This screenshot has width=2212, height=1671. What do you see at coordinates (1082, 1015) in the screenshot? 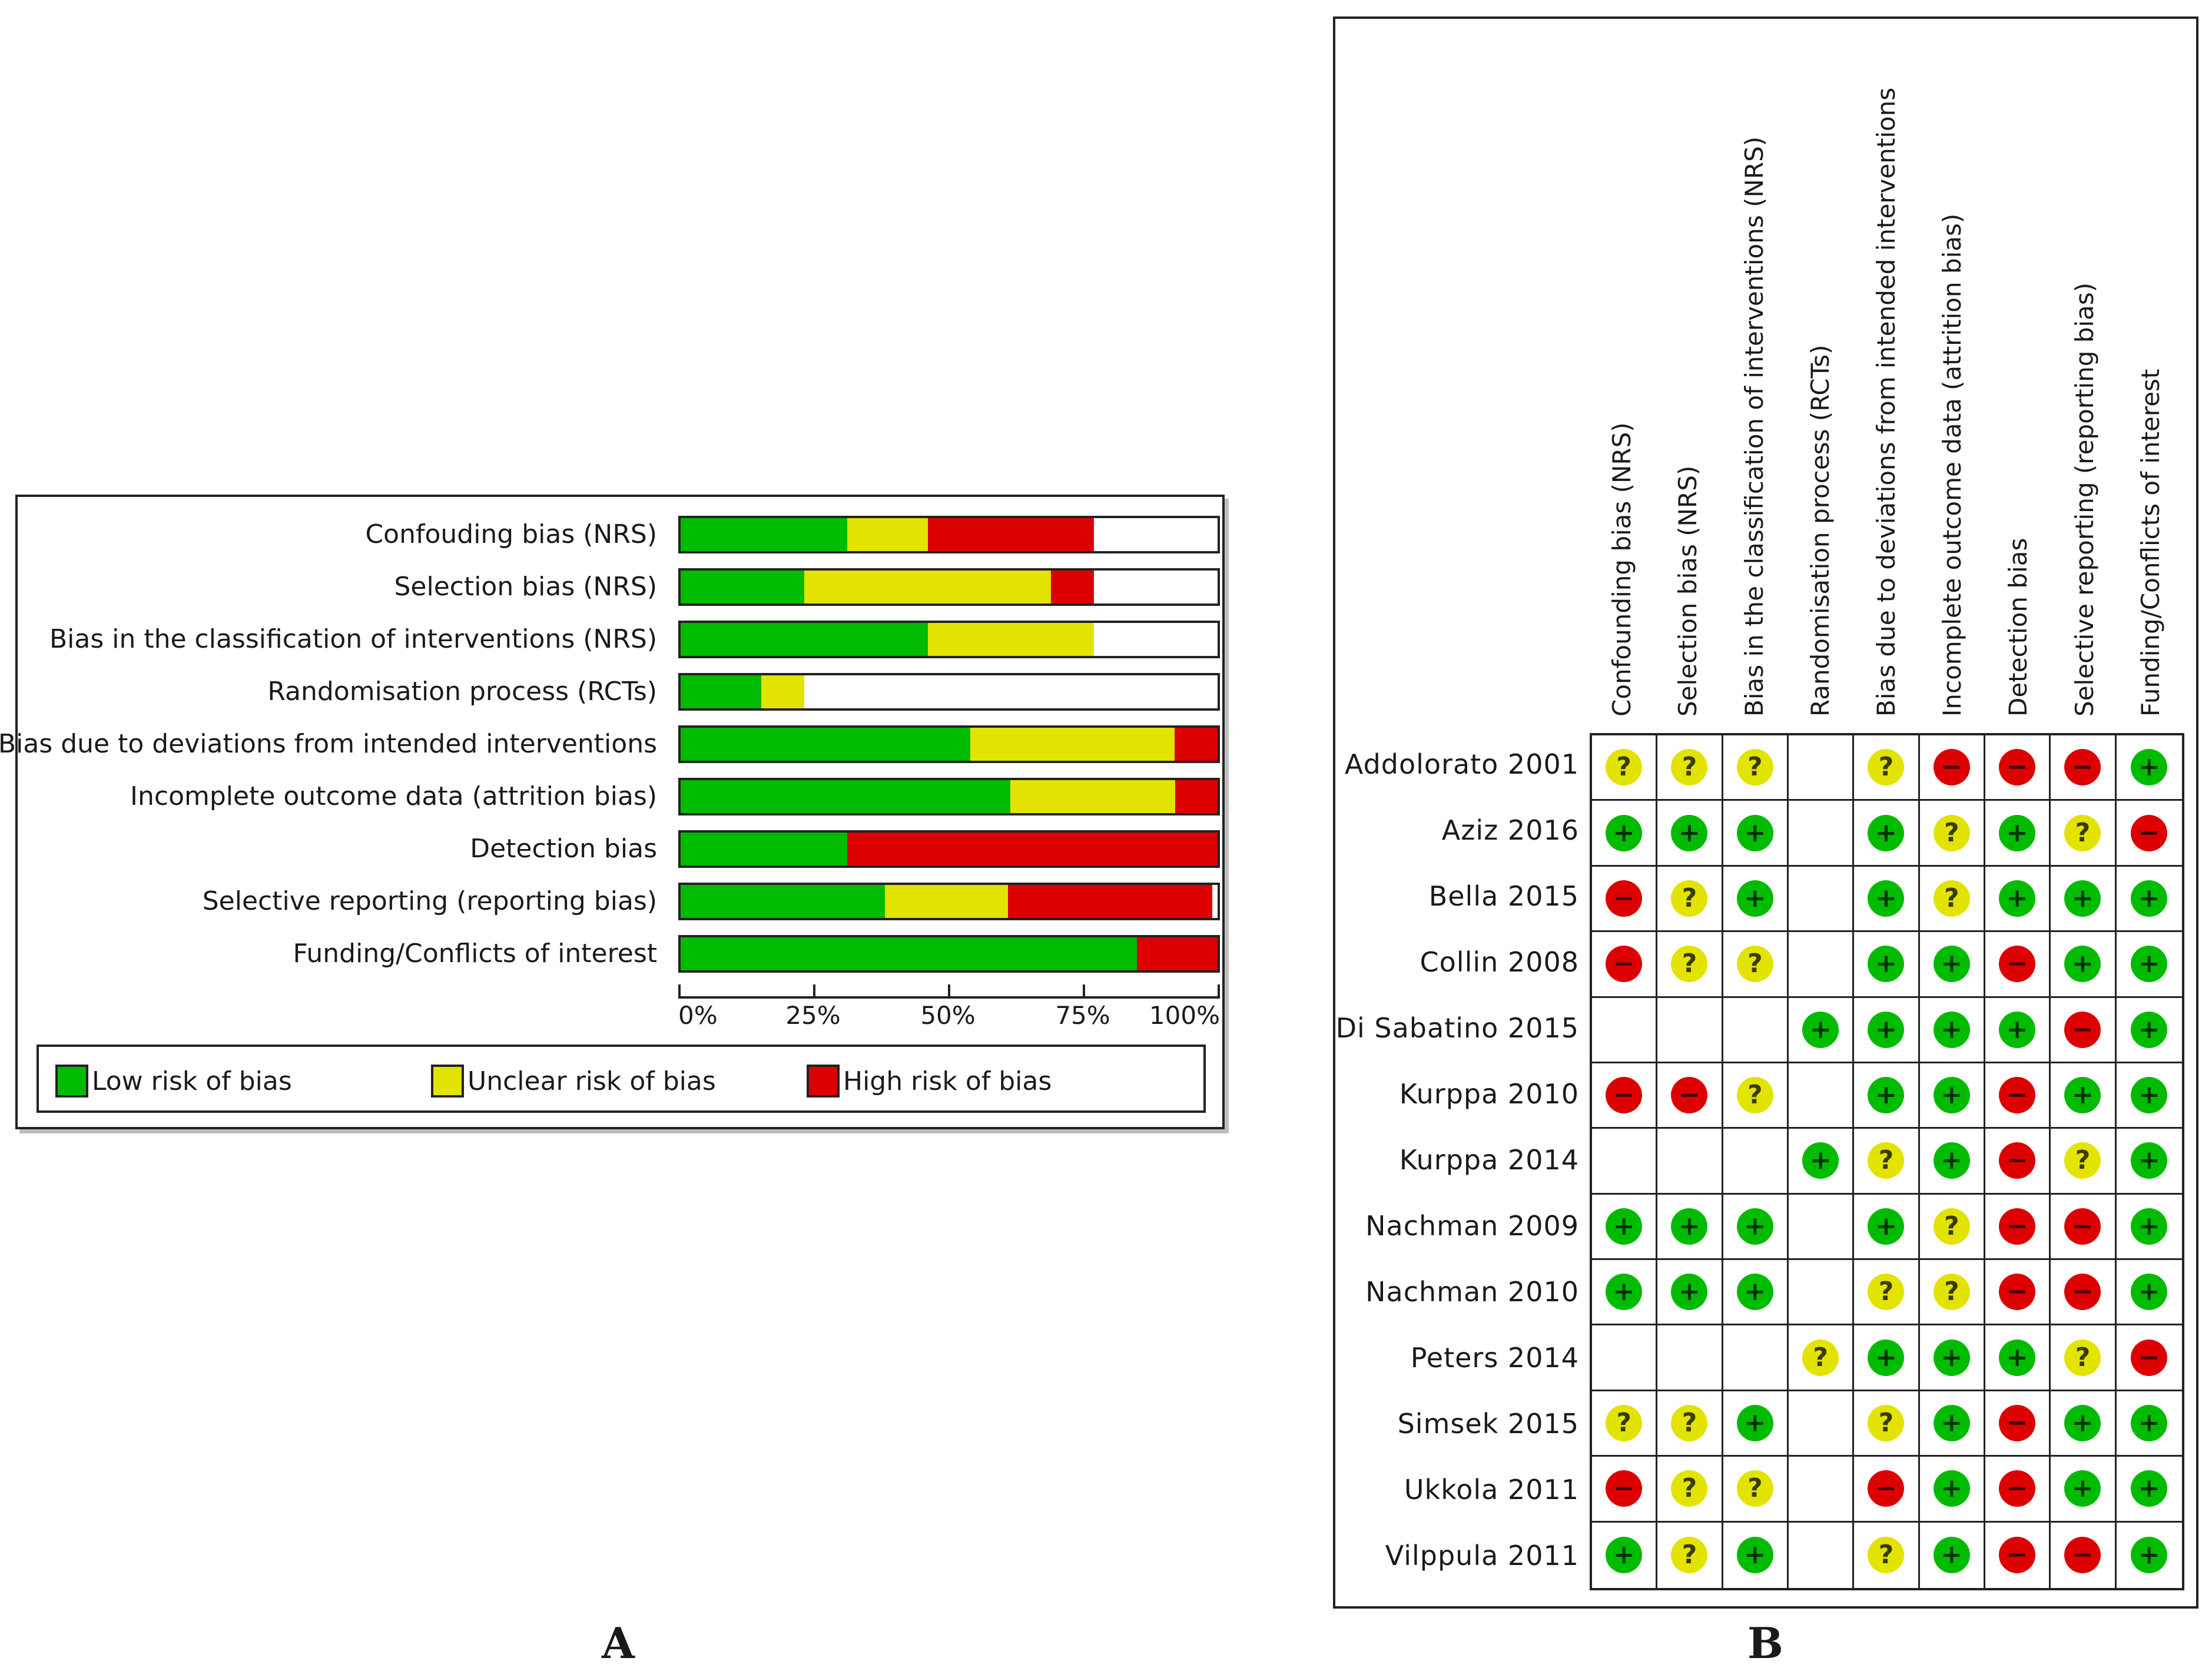
I see `x-tick-label: 75%` at bounding box center [1082, 1015].